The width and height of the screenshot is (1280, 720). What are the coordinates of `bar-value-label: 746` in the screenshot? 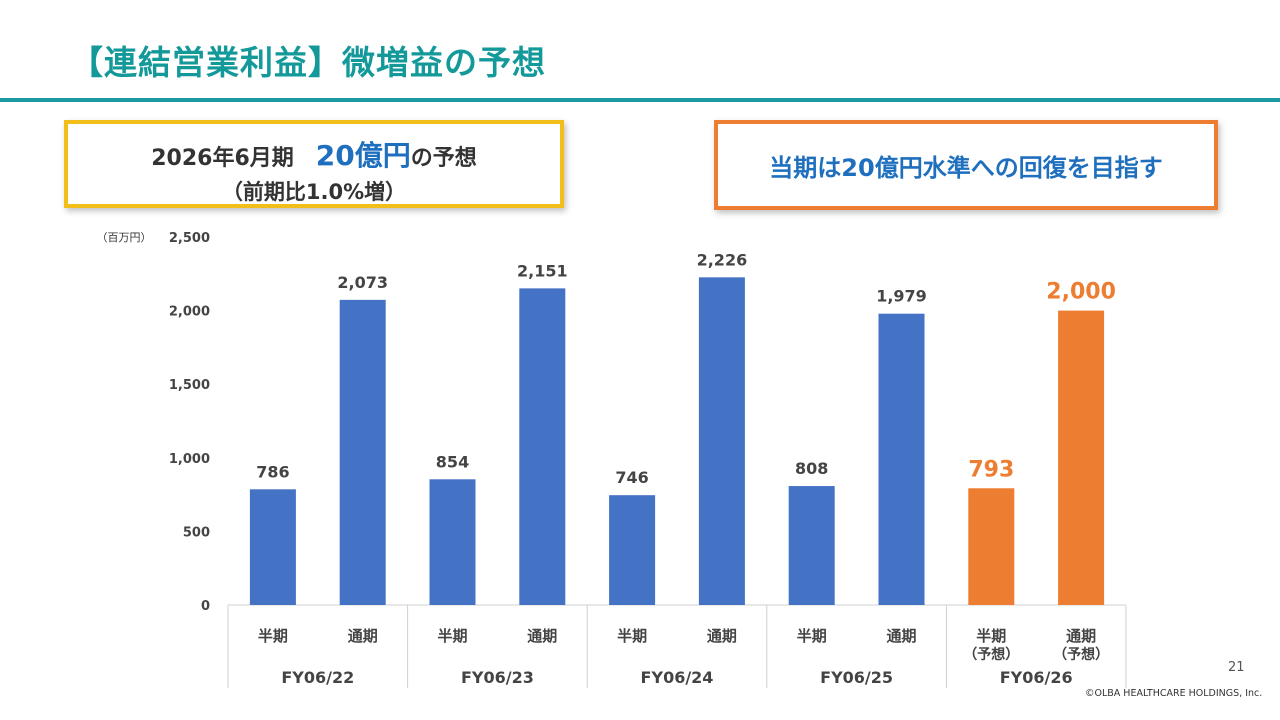 It's located at (631, 477).